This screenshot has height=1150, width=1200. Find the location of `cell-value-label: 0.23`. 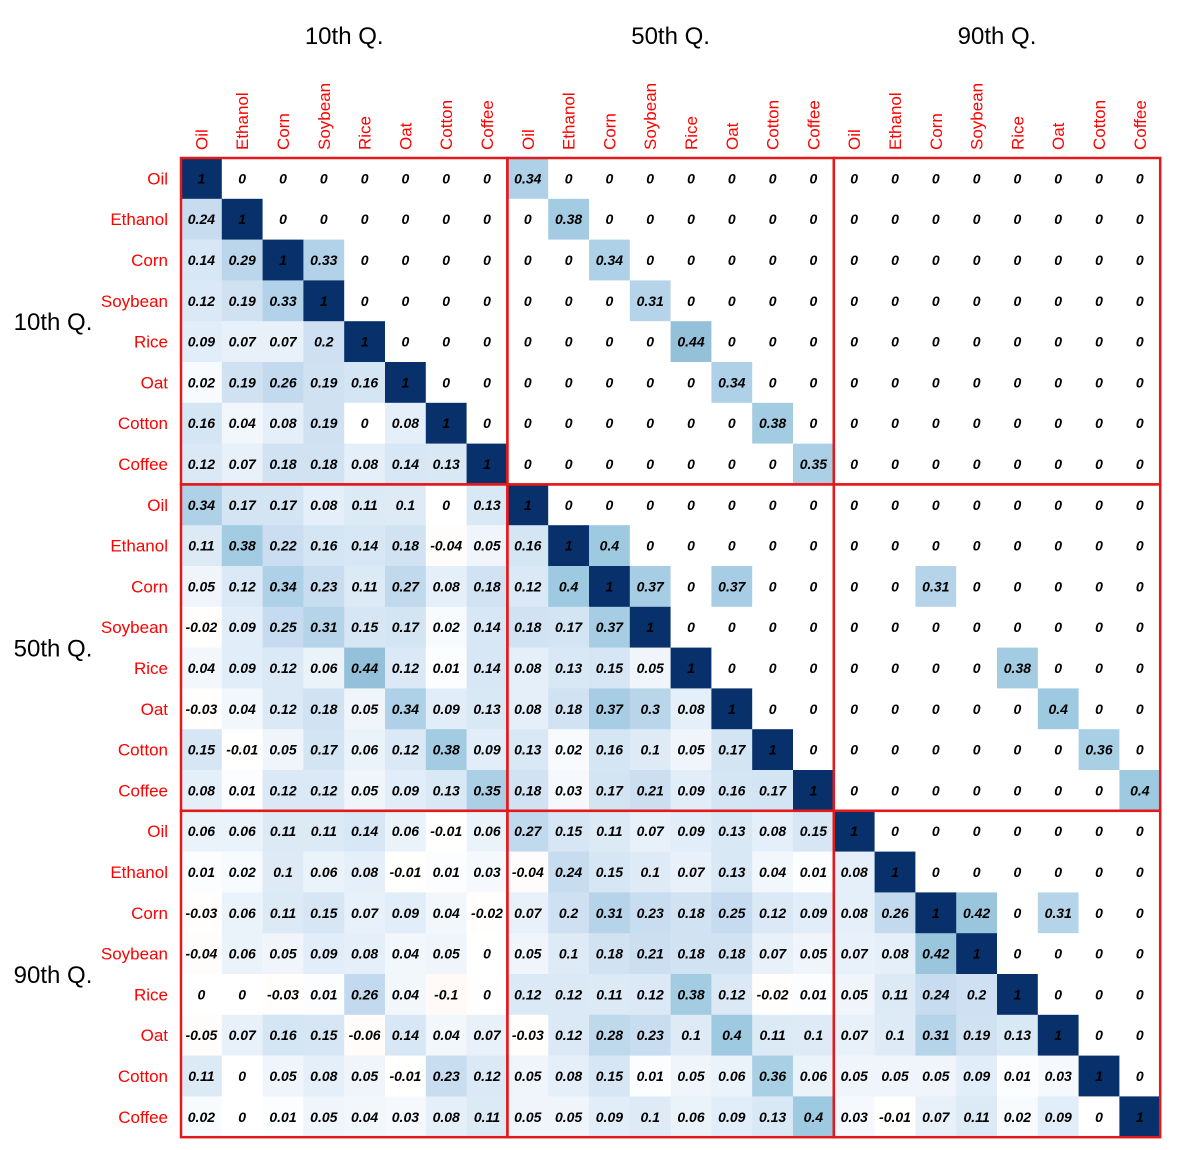

cell-value-label: 0.23 is located at coordinates (650, 1035).